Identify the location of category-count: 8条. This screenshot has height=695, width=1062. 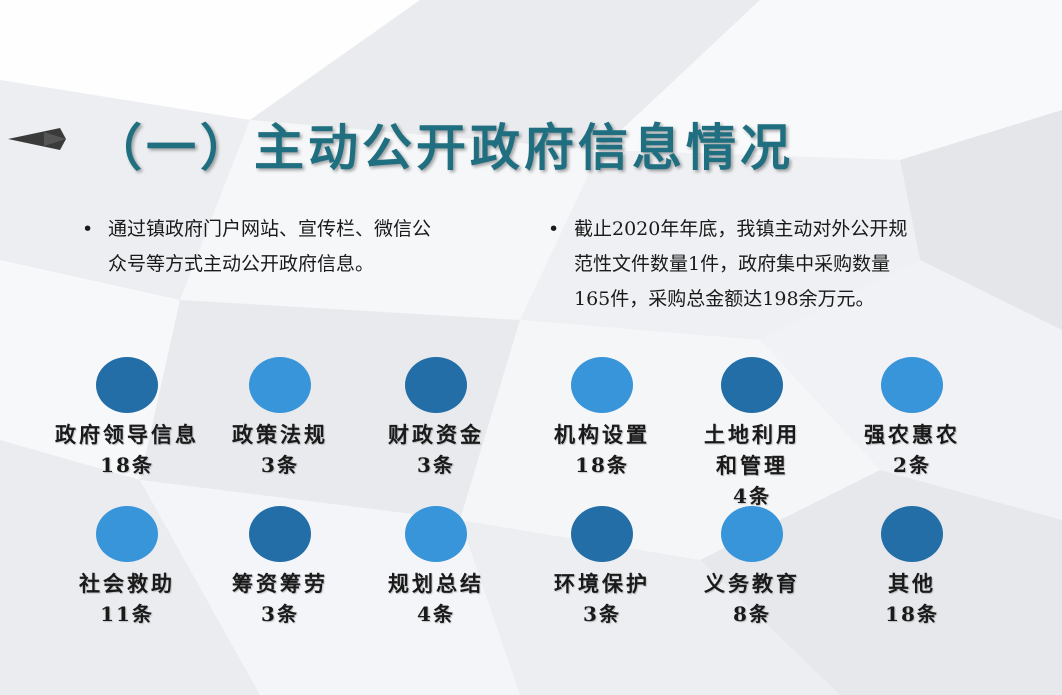
(752, 614).